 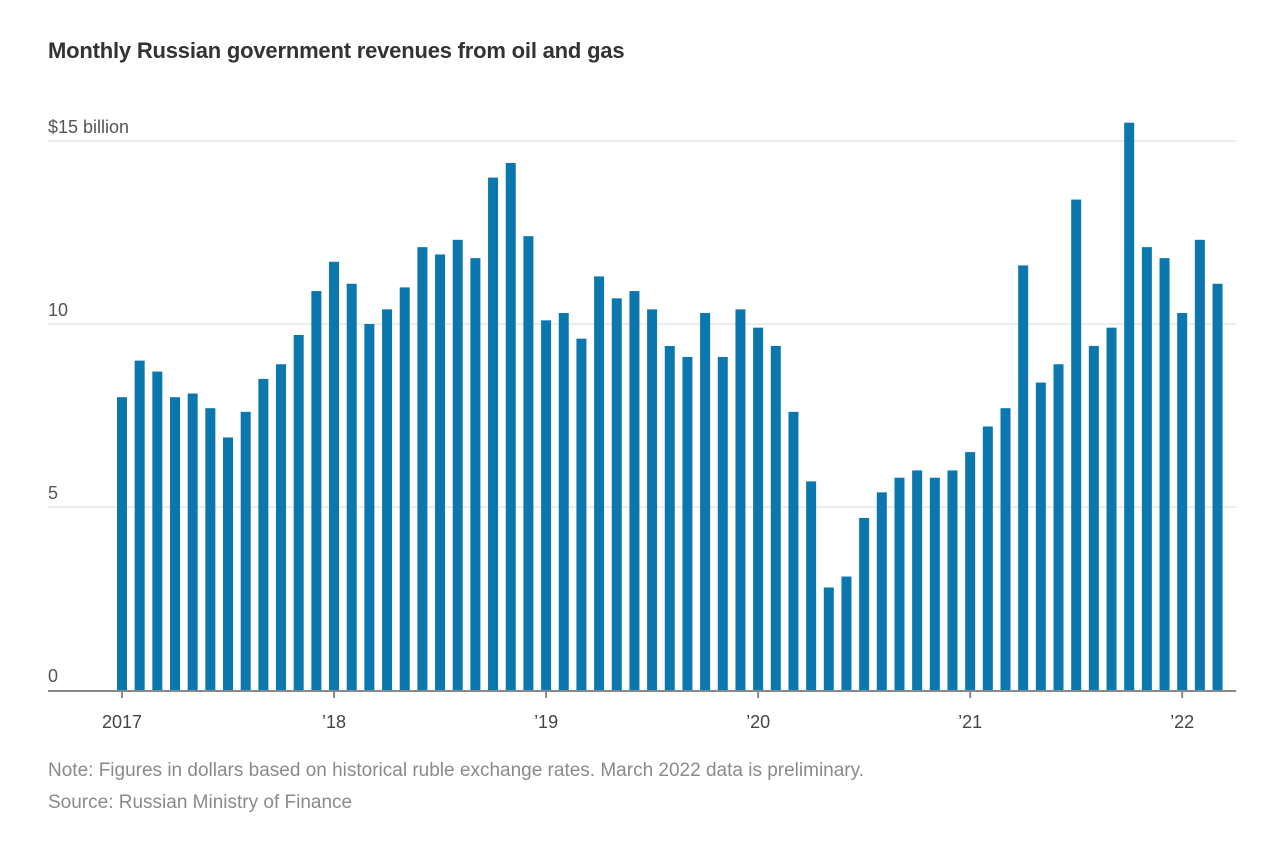 What do you see at coordinates (200, 802) in the screenshot?
I see `chart-source: Source: Russian Ministry of Finance` at bounding box center [200, 802].